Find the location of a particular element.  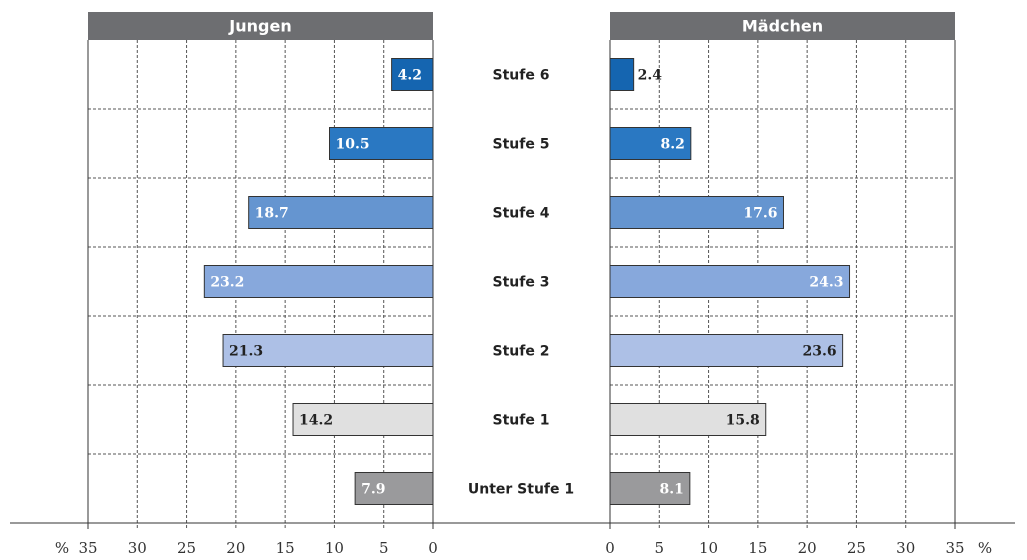

category-label: Stufe 2 is located at coordinates (521, 352).